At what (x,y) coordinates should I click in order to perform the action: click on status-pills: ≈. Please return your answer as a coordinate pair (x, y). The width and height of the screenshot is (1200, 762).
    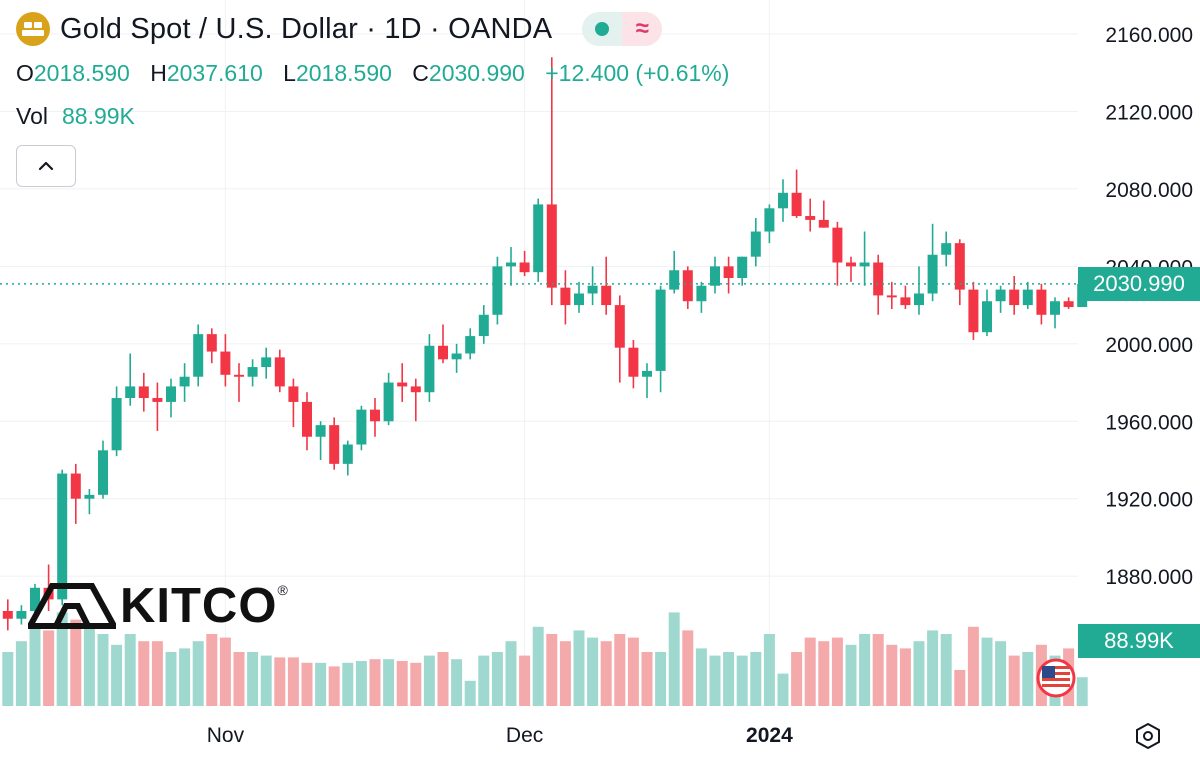
    Looking at the image, I should click on (622, 29).